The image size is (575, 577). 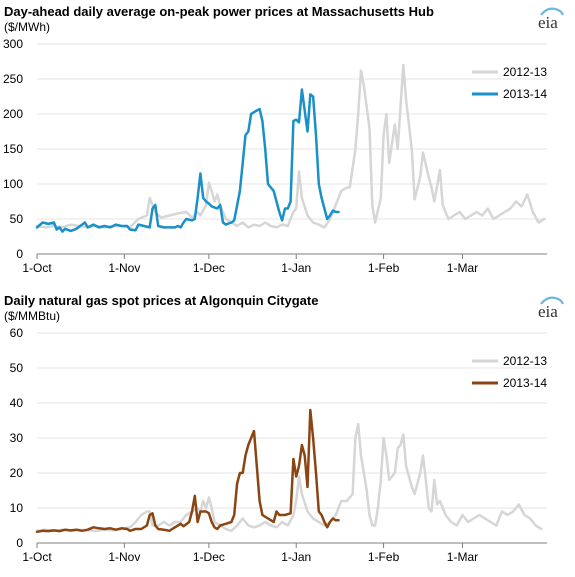 What do you see at coordinates (13, 79) in the screenshot?
I see `y-tick-label: 250` at bounding box center [13, 79].